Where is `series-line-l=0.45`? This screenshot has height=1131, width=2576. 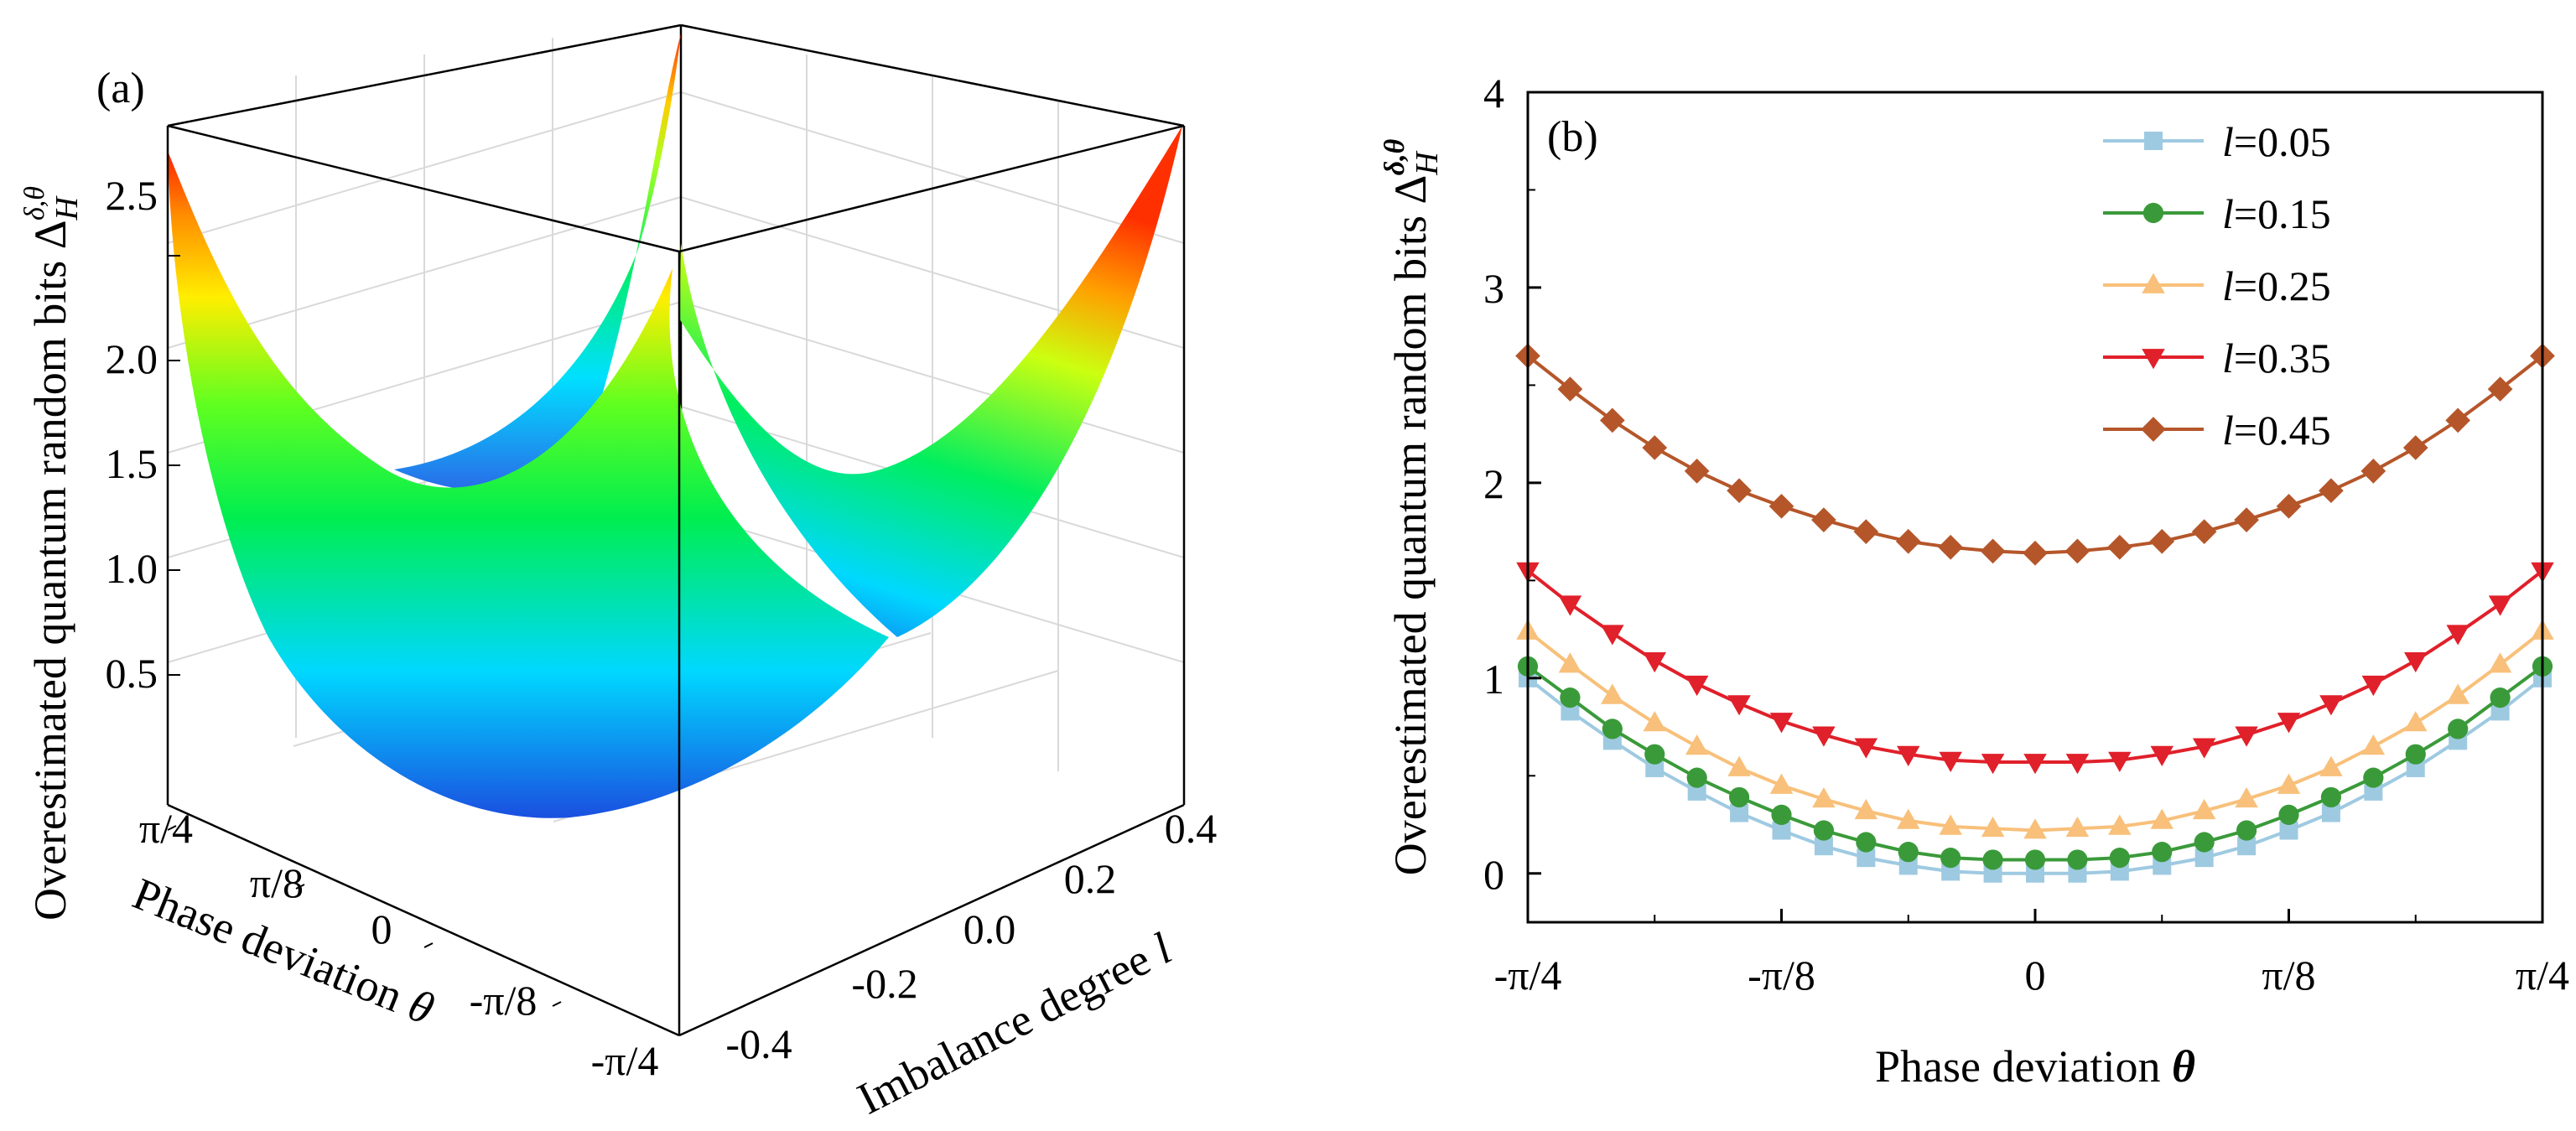 series-line-l=0.45 is located at coordinates (2035, 454).